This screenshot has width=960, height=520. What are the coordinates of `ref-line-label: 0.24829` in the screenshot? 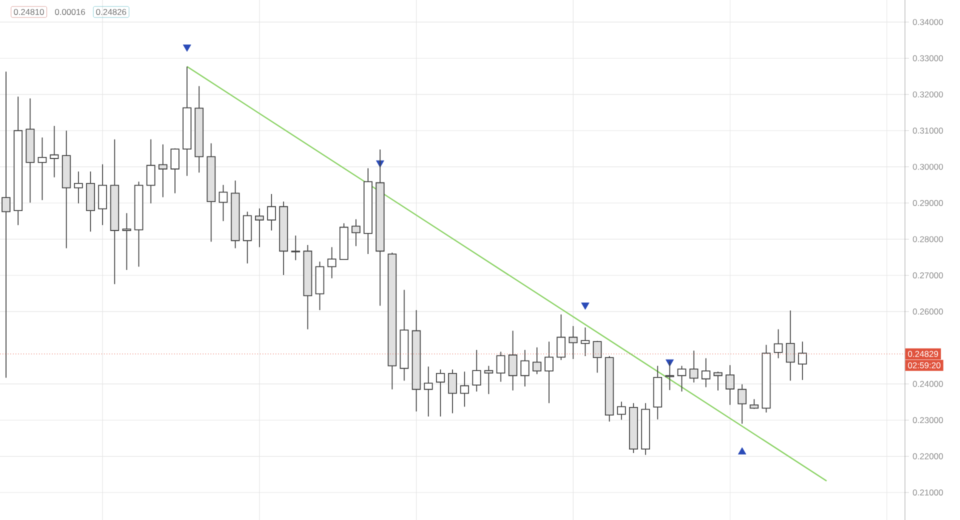 It's located at (923, 353).